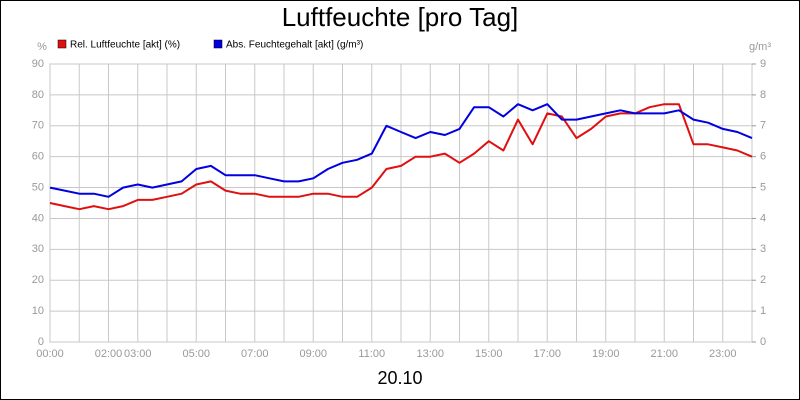 The image size is (800, 400). What do you see at coordinates (763, 311) in the screenshot?
I see `y2-tick-label: 1` at bounding box center [763, 311].